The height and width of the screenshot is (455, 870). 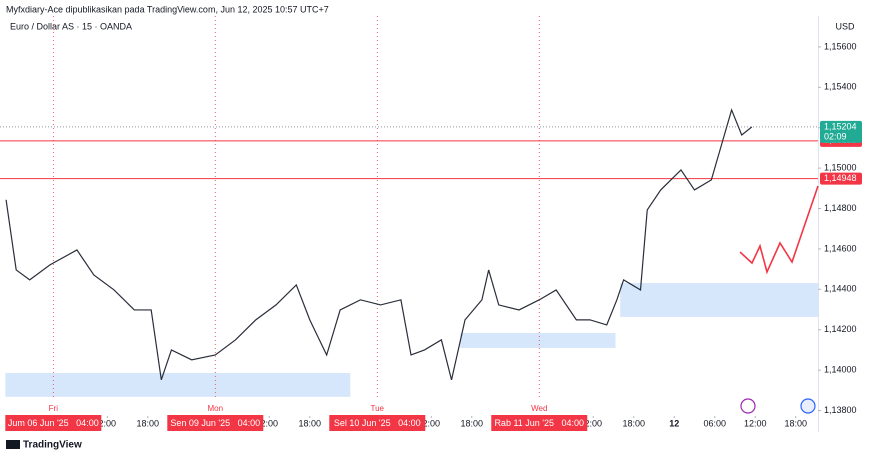 I want to click on y-tick-label: 1,14000, so click(x=840, y=370).